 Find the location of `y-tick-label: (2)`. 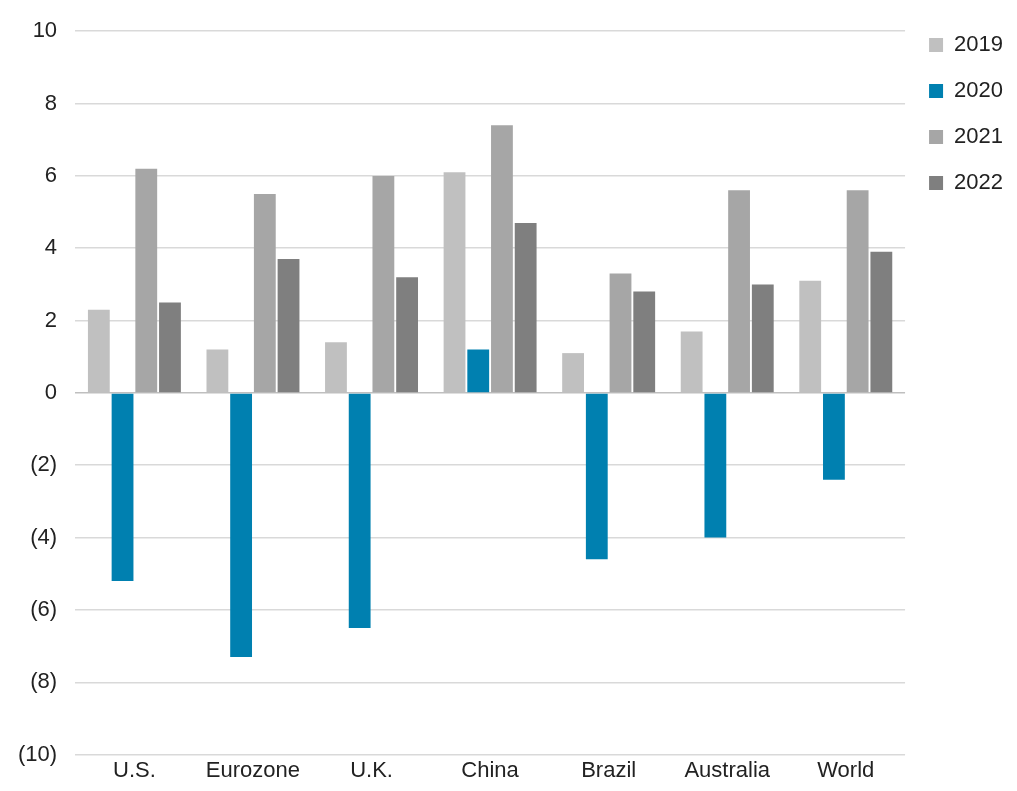

y-tick-label: (2) is located at coordinates (44, 464).